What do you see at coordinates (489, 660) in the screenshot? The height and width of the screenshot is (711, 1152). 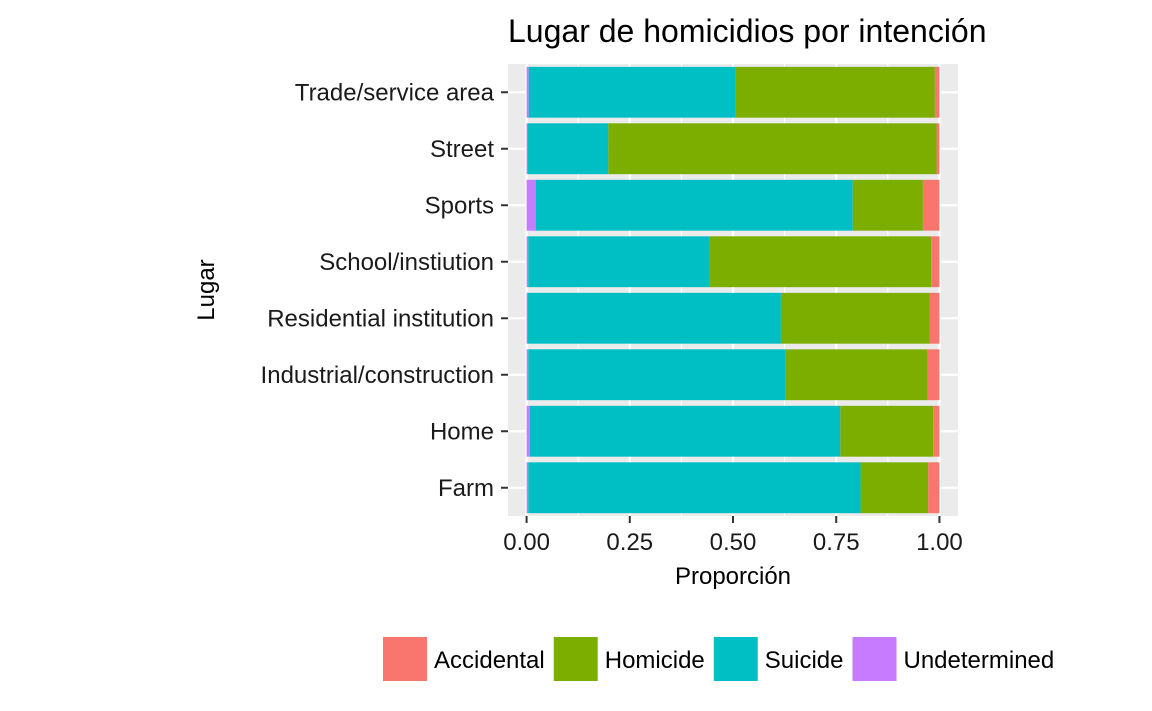 I see `legend-label: Accidental` at bounding box center [489, 660].